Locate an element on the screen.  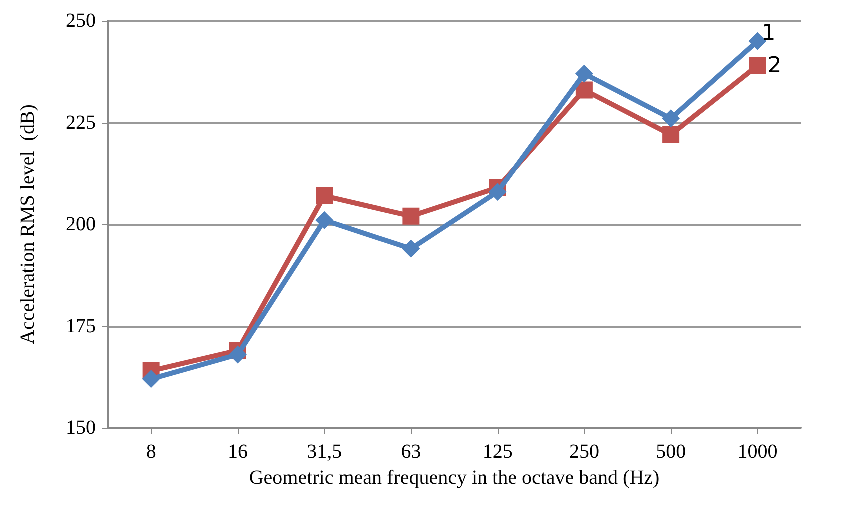
y-axis-title: Acceleration RMS level (dB) is located at coordinates (28, 224).